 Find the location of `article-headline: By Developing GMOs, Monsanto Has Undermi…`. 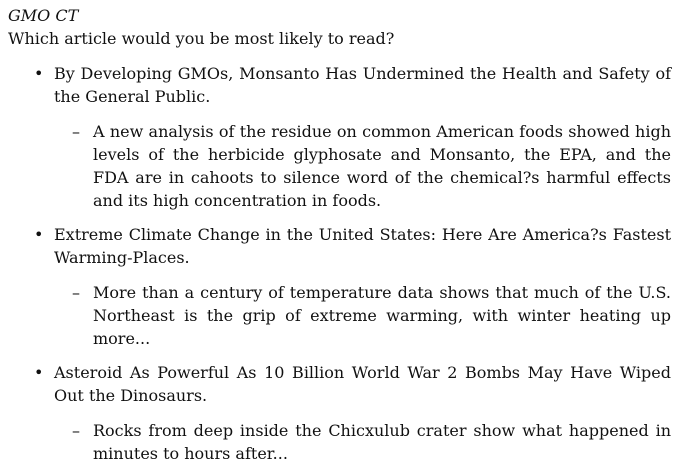

article-headline: By Developing GMOs, Monsanto Has Undermi… is located at coordinates (362, 85).